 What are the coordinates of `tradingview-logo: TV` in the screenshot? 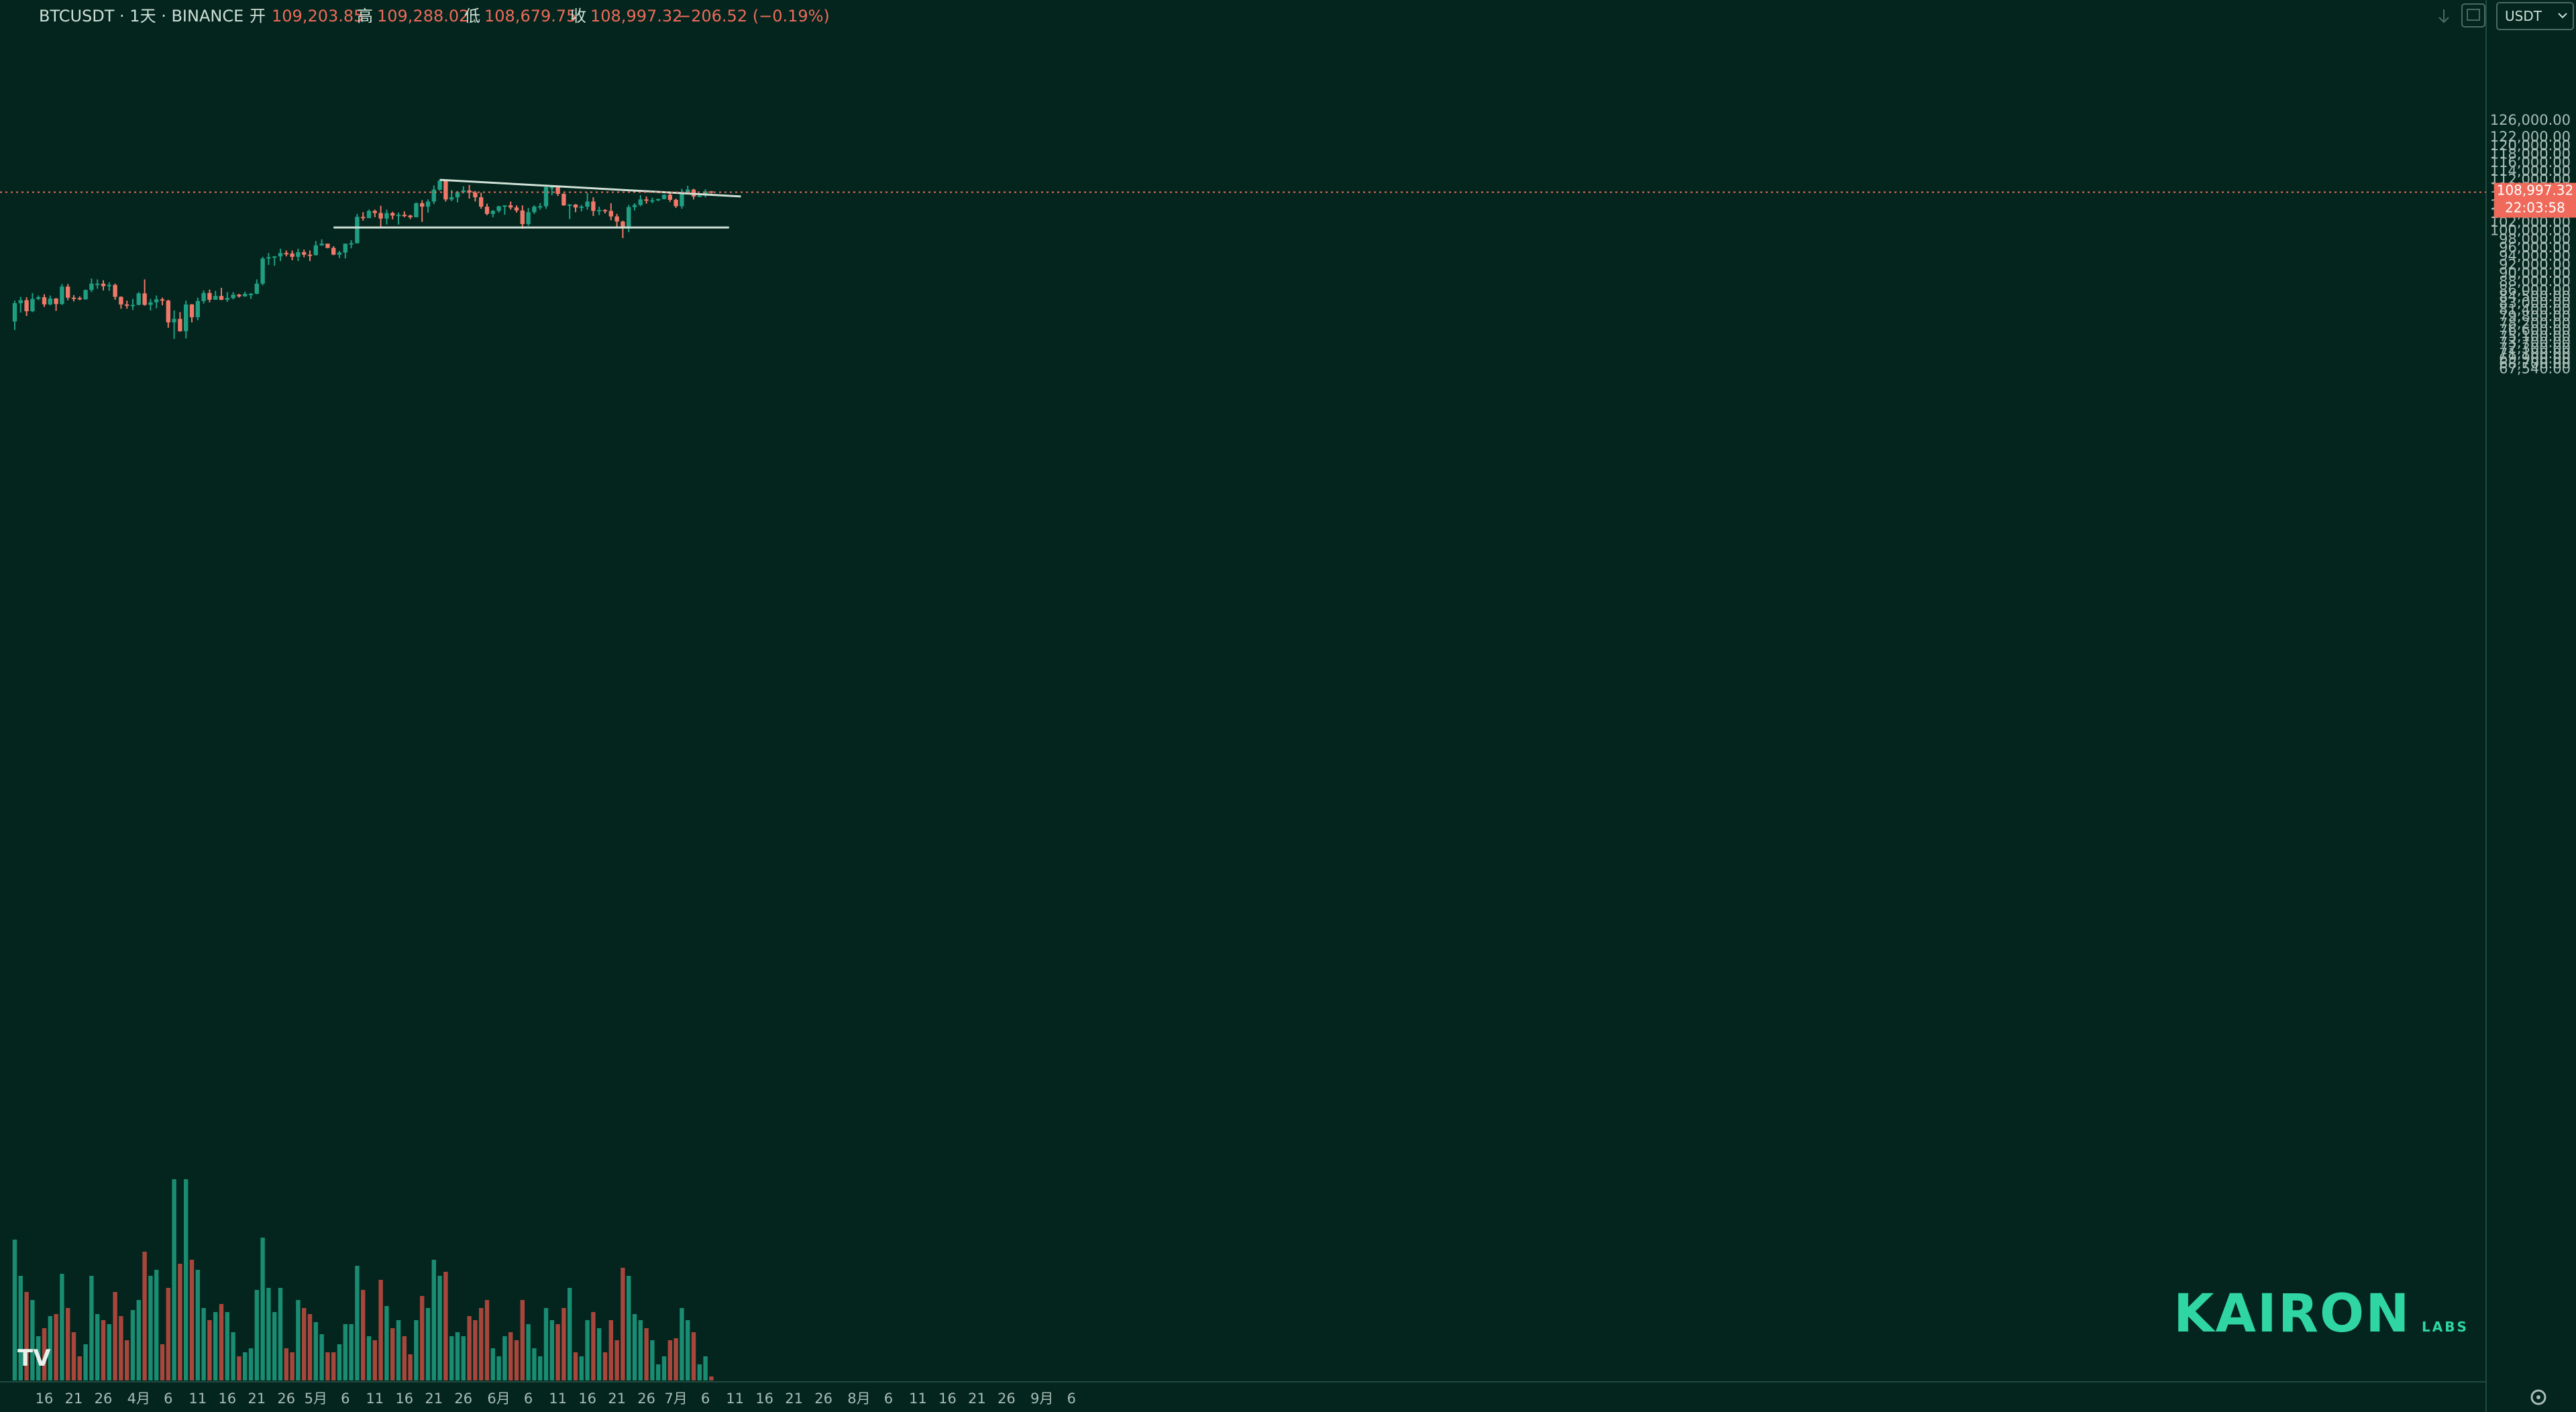 It's located at (34, 1358).